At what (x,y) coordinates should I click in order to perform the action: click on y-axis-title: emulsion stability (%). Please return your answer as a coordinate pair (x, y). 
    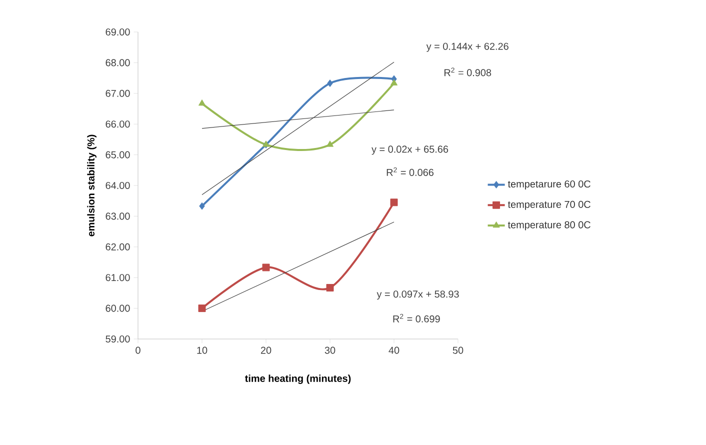
    Looking at the image, I should click on (91, 185).